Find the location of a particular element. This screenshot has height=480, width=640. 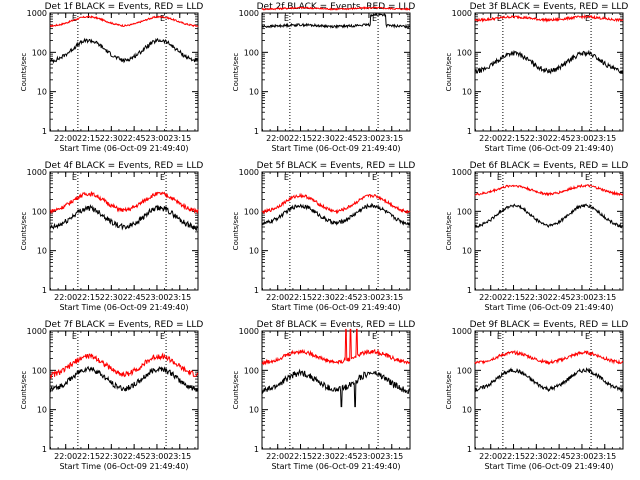

panel-title: Det 4f BLACK = Events, RED = LLD is located at coordinates (124, 166).